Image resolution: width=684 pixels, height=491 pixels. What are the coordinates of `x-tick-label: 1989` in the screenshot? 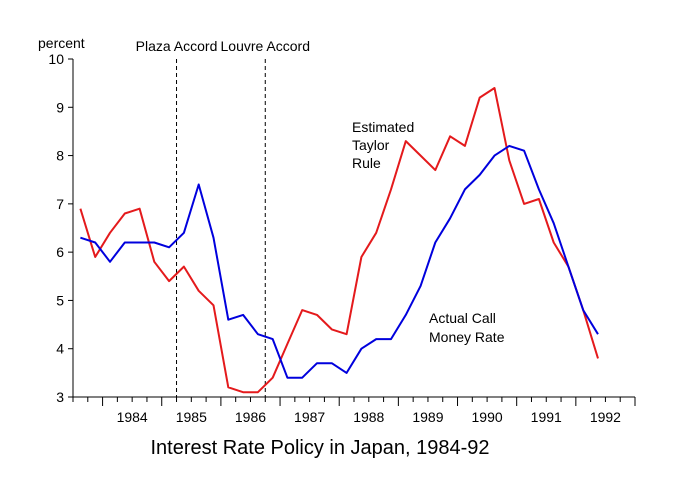 It's located at (427, 417).